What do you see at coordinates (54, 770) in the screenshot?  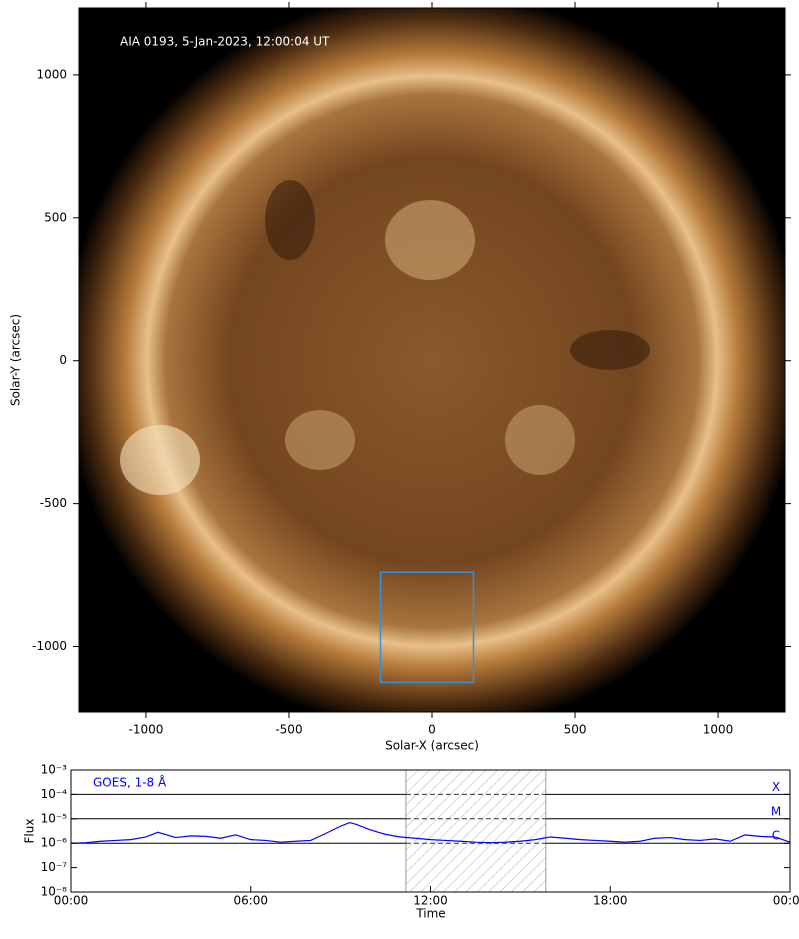 I see `y-tick-label: 10⁻³` at bounding box center [54, 770].